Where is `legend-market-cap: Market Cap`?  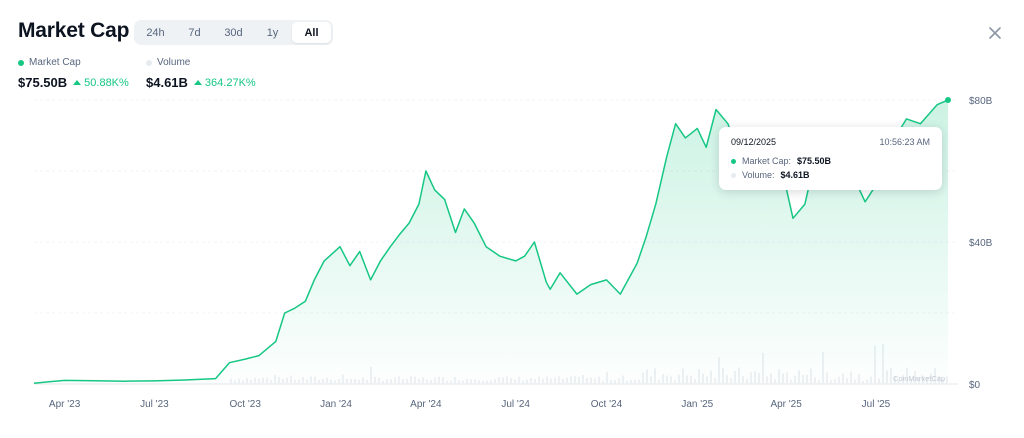 legend-market-cap: Market Cap is located at coordinates (49, 62).